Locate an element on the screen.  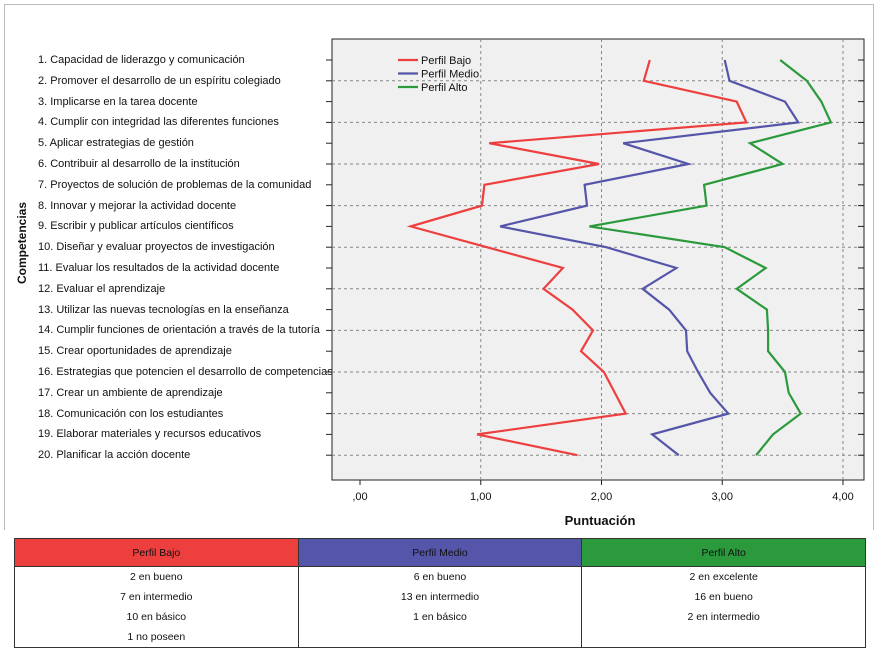
category-label: 20. Planificar la acción docente is located at coordinates (114, 455).